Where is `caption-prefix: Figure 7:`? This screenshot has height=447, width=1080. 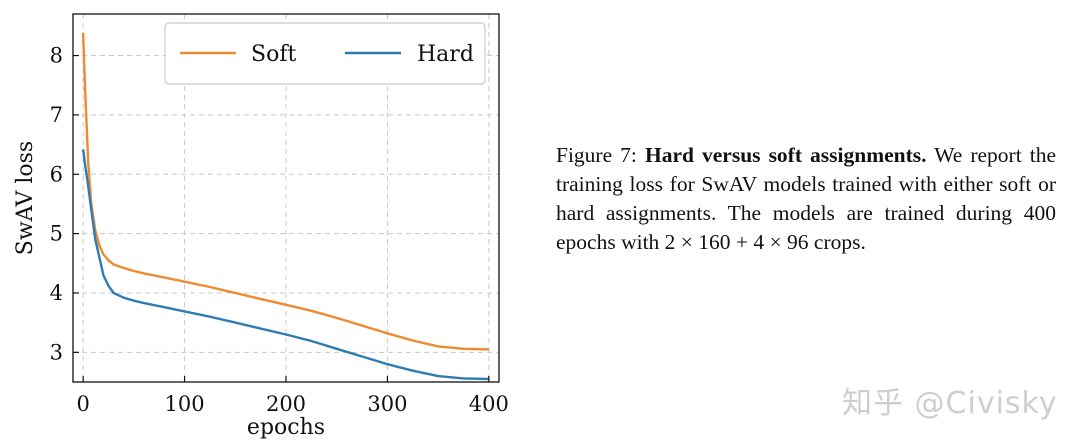 caption-prefix: Figure 7: is located at coordinates (600, 155).